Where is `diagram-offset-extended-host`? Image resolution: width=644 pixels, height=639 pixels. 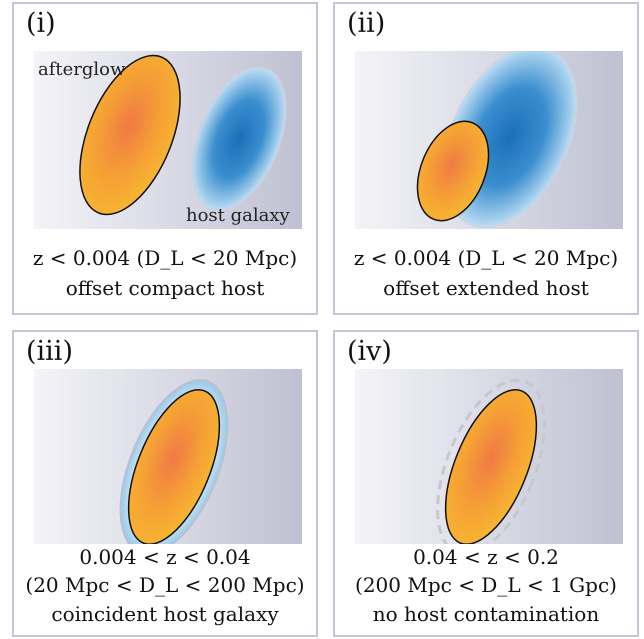
diagram-offset-extended-host is located at coordinates (489, 140).